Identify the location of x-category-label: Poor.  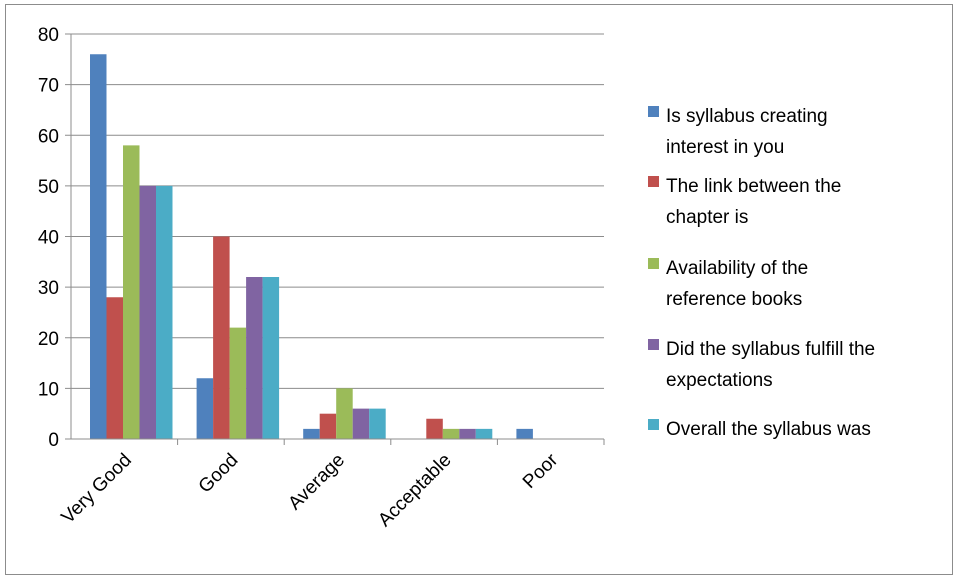
(541, 471).